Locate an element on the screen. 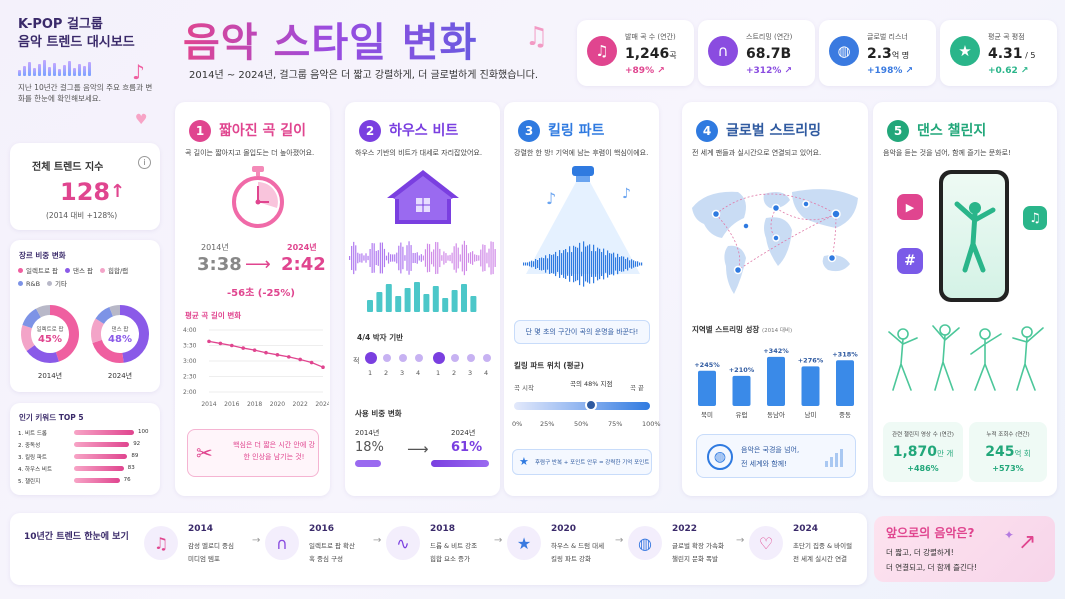  usage-title: 사용 비중 변화 is located at coordinates (378, 413).